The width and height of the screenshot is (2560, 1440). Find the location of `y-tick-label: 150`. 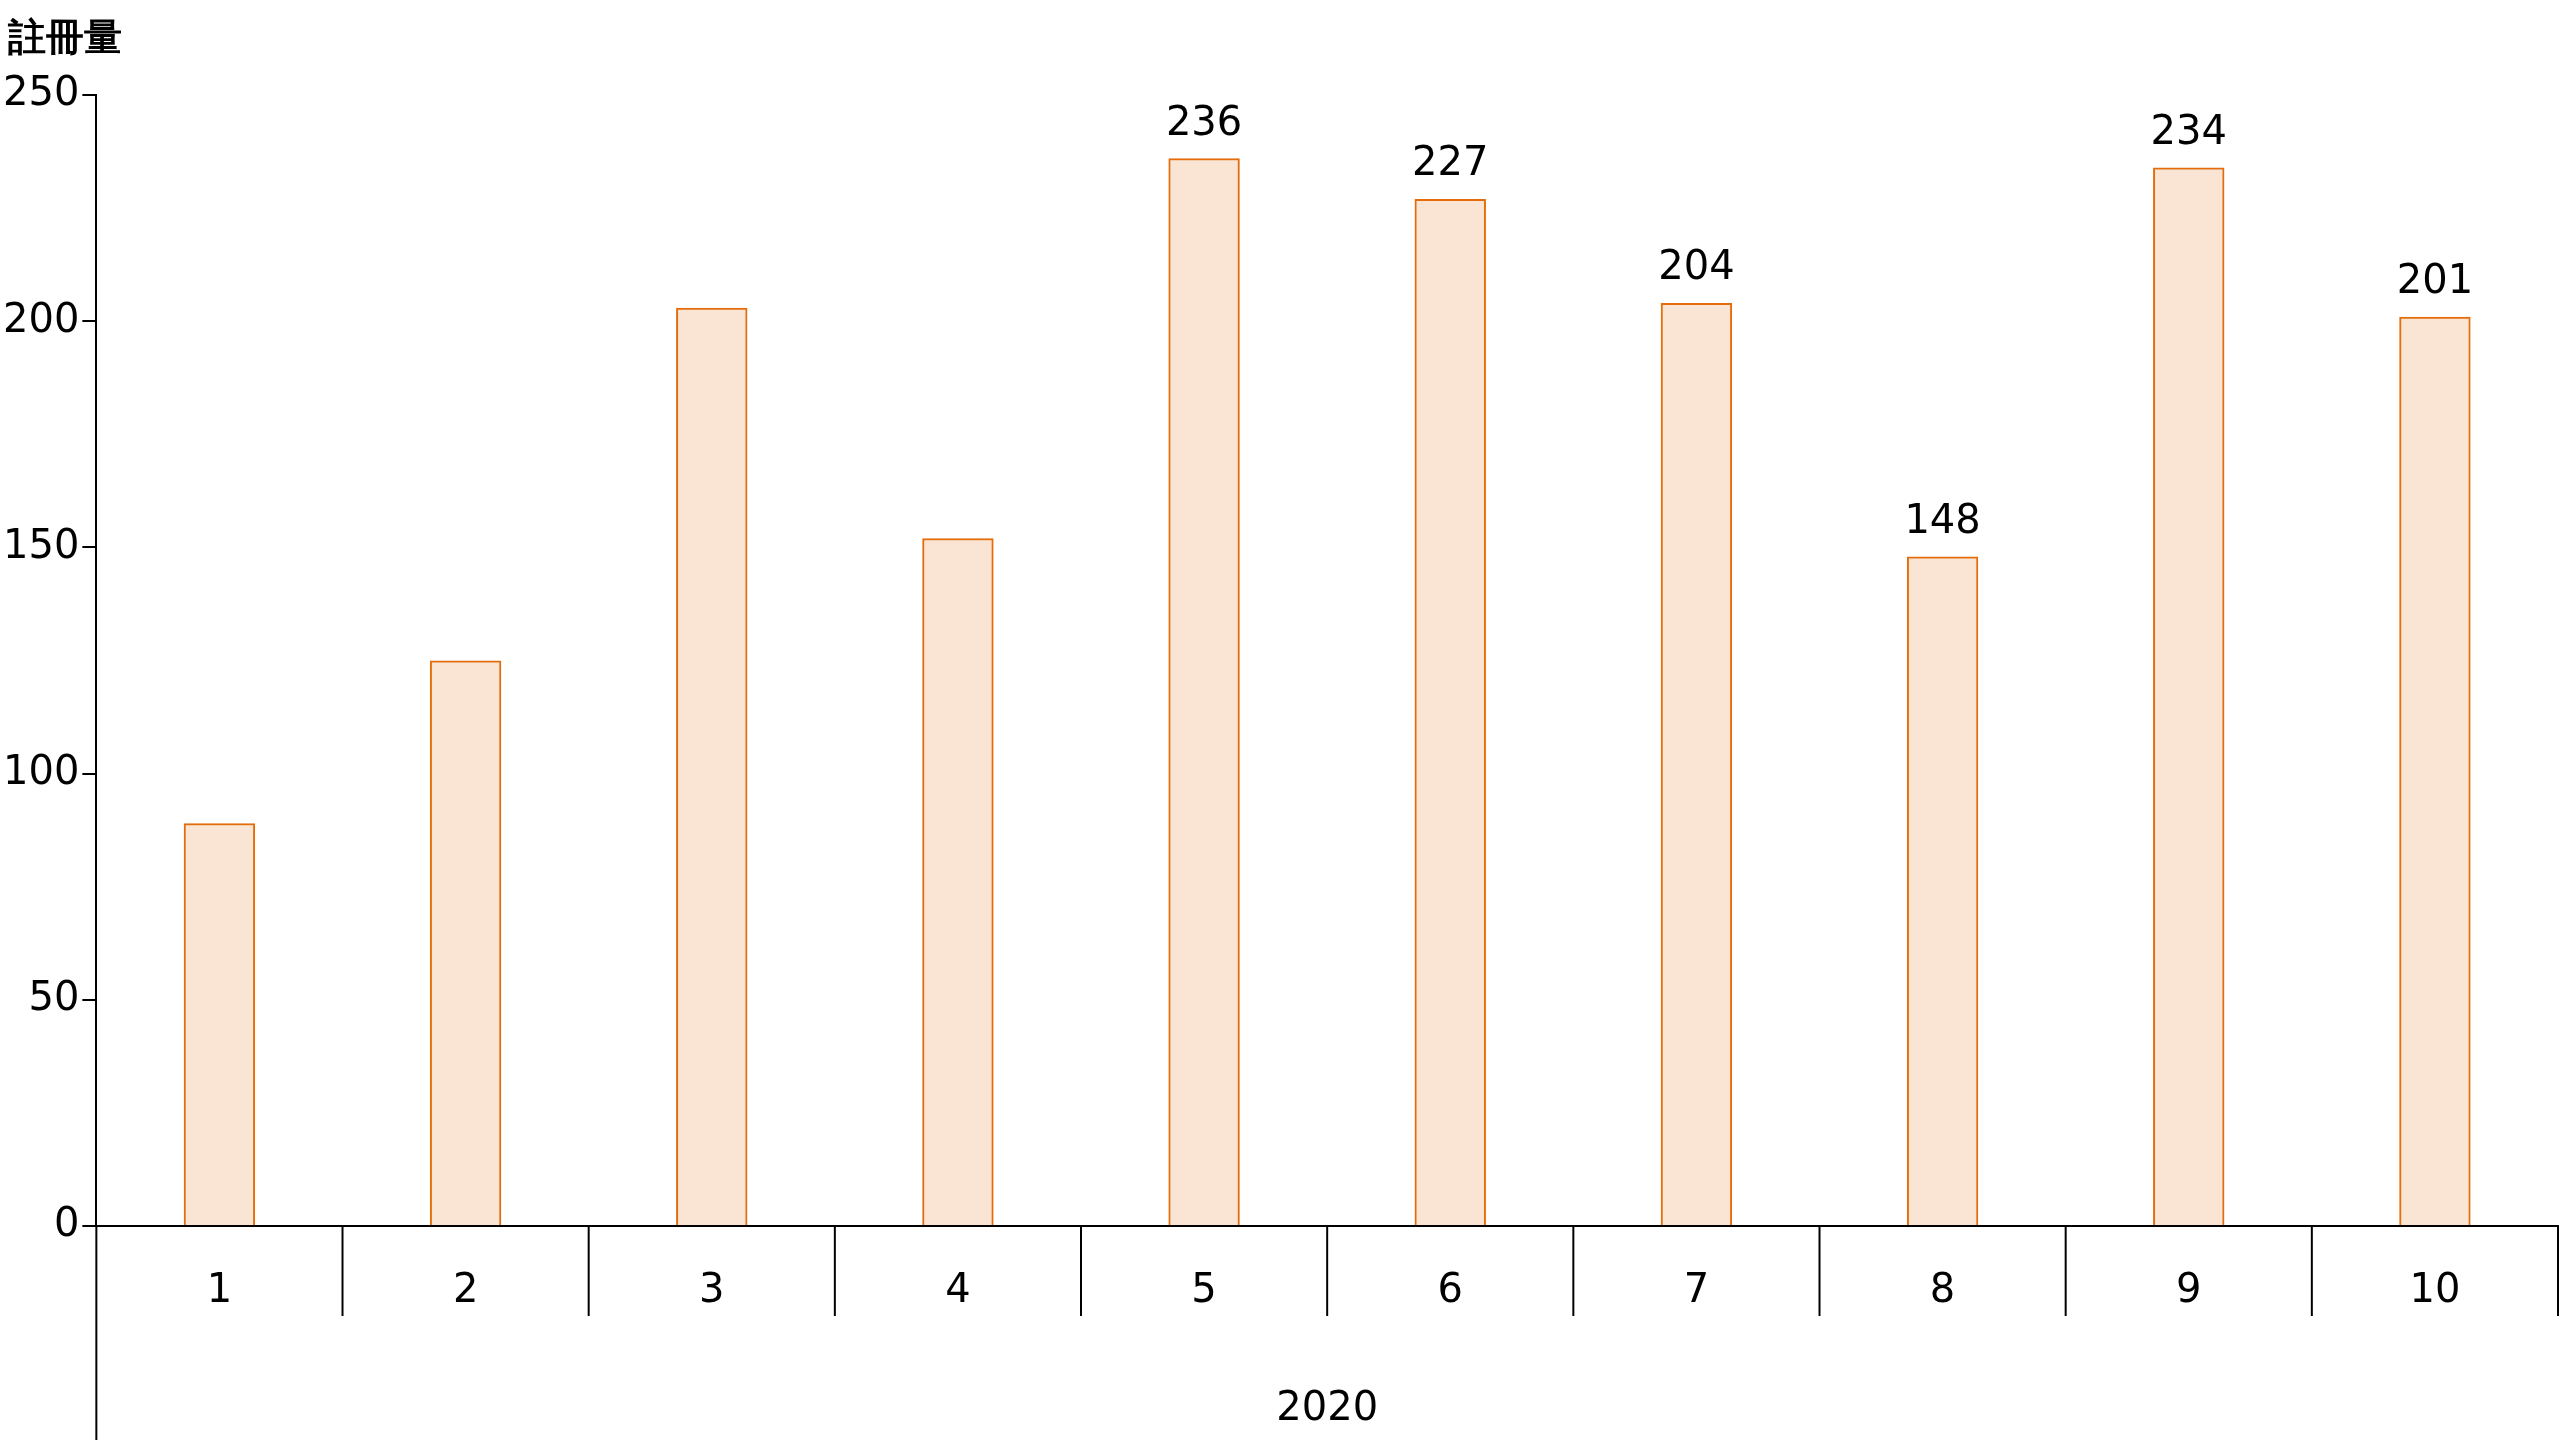

y-tick-label: 150 is located at coordinates (41, 543).